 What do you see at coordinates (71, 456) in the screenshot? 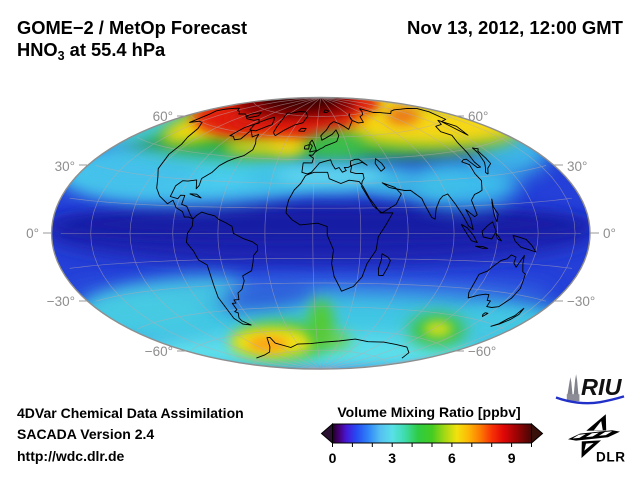
I see `svg-text: http://wdc.dlr.de` at bounding box center [71, 456].